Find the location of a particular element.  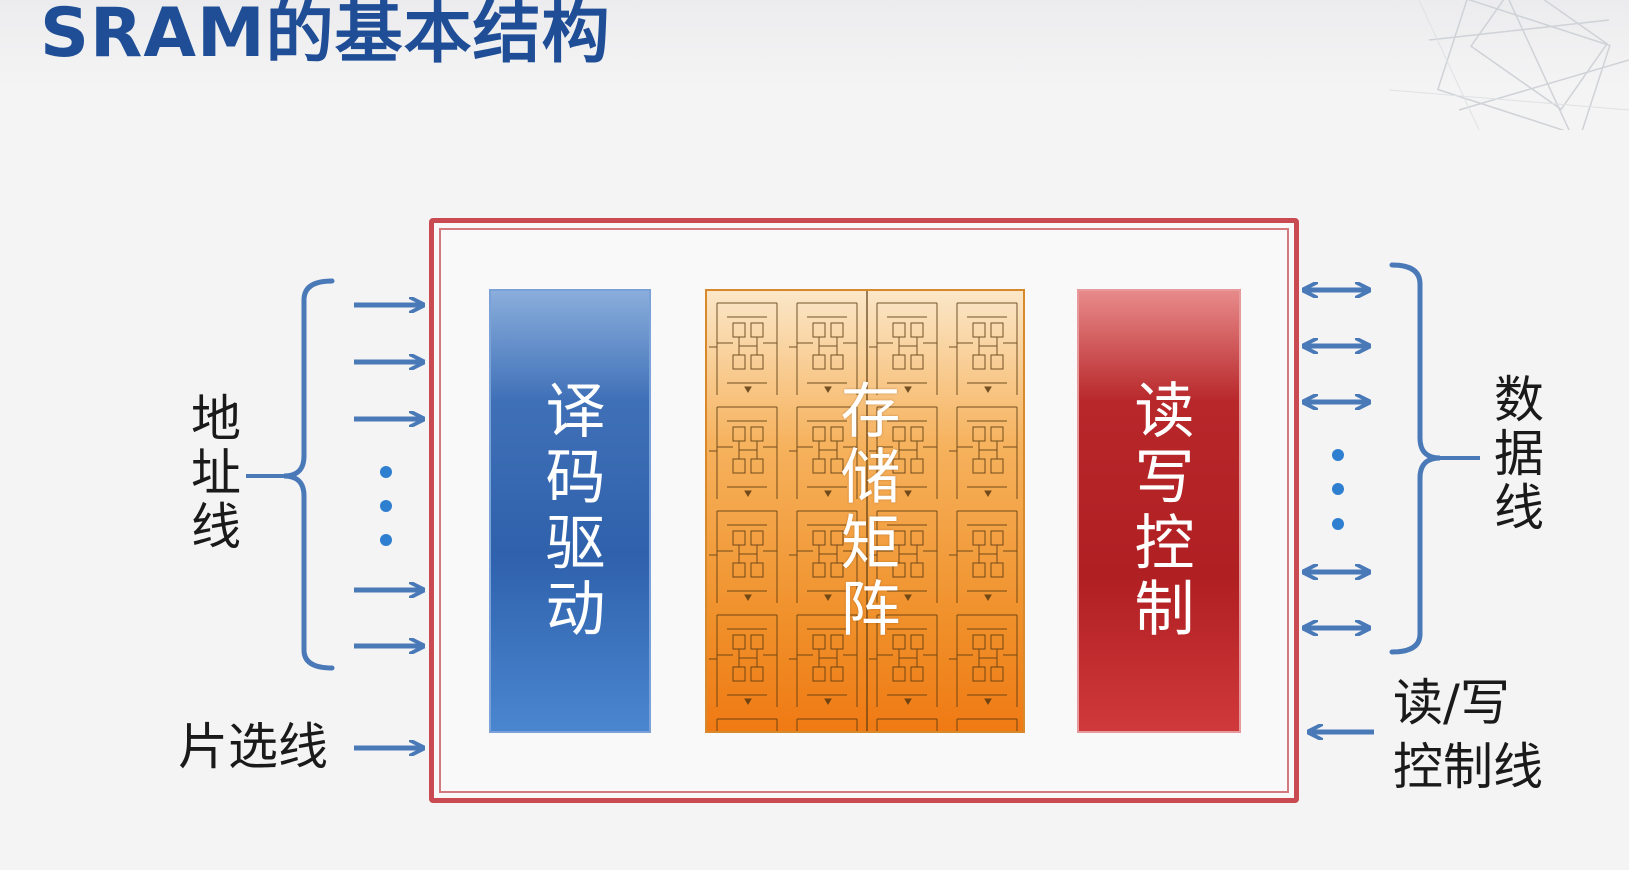

rw-label-line1: 读/写 is located at coordinates (1451, 703).